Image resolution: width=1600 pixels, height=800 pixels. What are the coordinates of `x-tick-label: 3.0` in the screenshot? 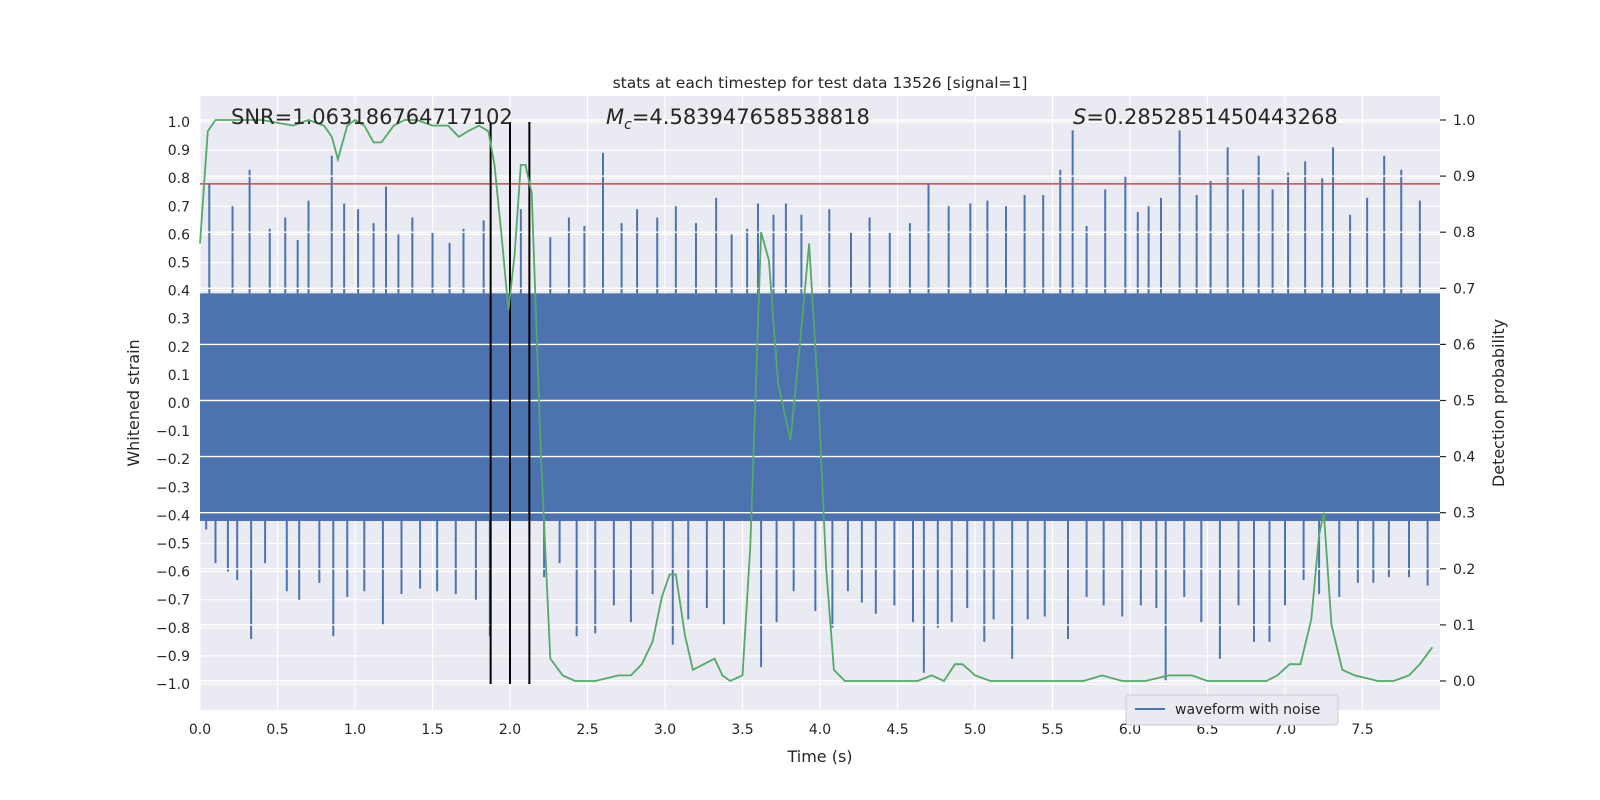 It's located at (665, 730).